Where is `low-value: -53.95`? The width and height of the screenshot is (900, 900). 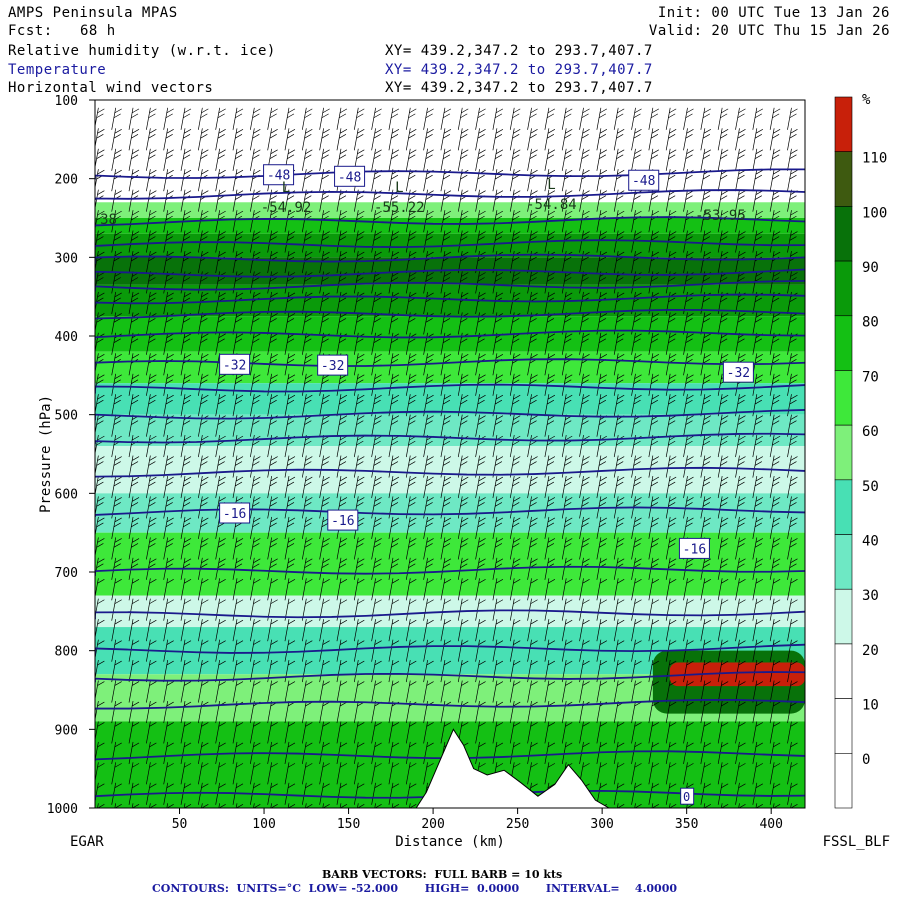
low-value: -53.95 is located at coordinates (720, 216).